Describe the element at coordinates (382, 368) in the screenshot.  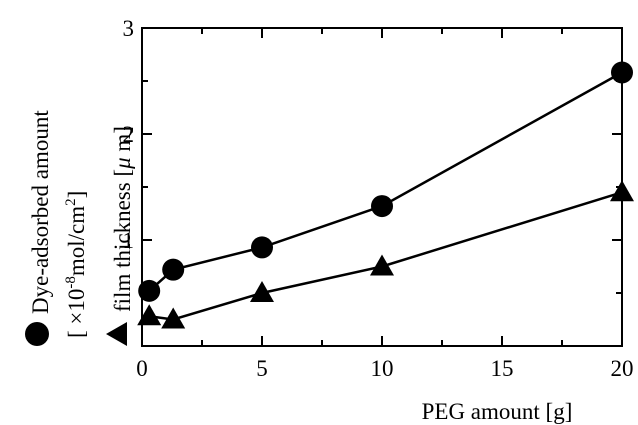
I see `x-tick-label: 10` at that location.